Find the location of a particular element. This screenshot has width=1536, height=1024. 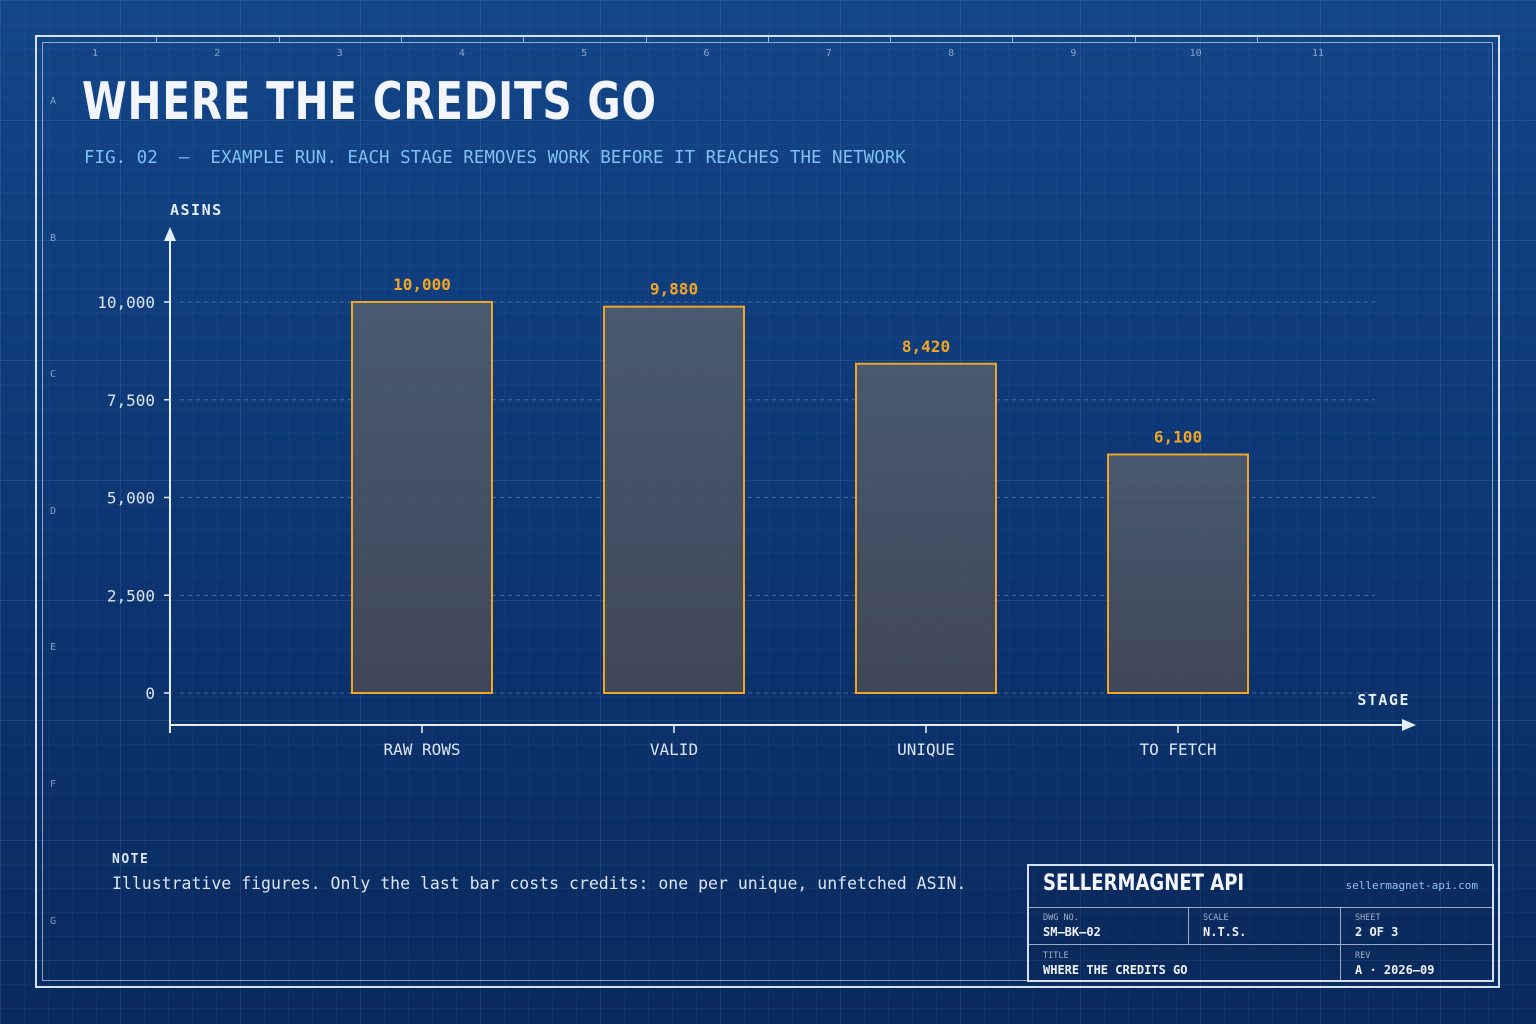

x-axis-label: STAGE is located at coordinates (1383, 700).